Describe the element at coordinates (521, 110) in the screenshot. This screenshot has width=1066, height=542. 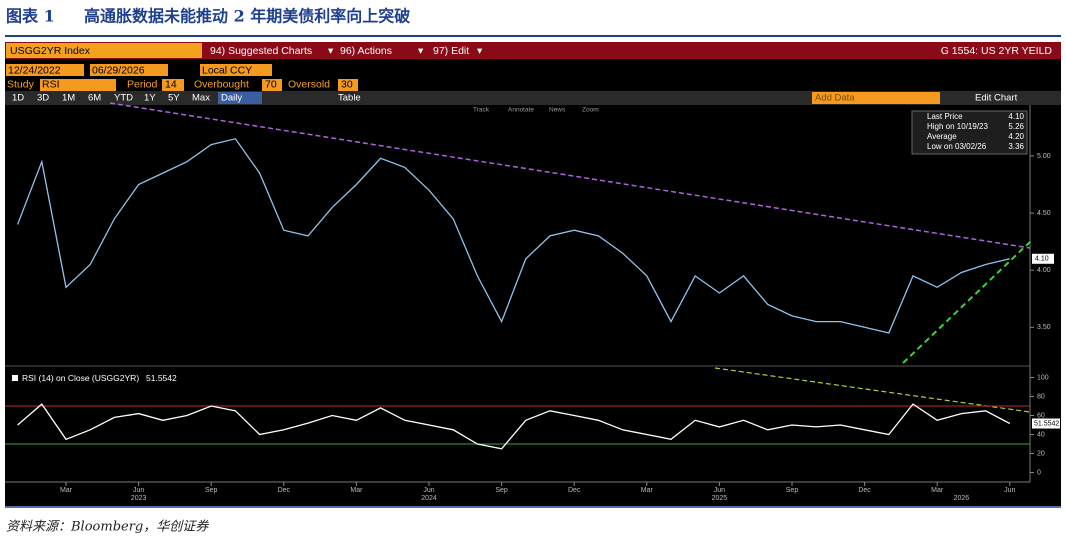
I see `tool: Annotate` at that location.